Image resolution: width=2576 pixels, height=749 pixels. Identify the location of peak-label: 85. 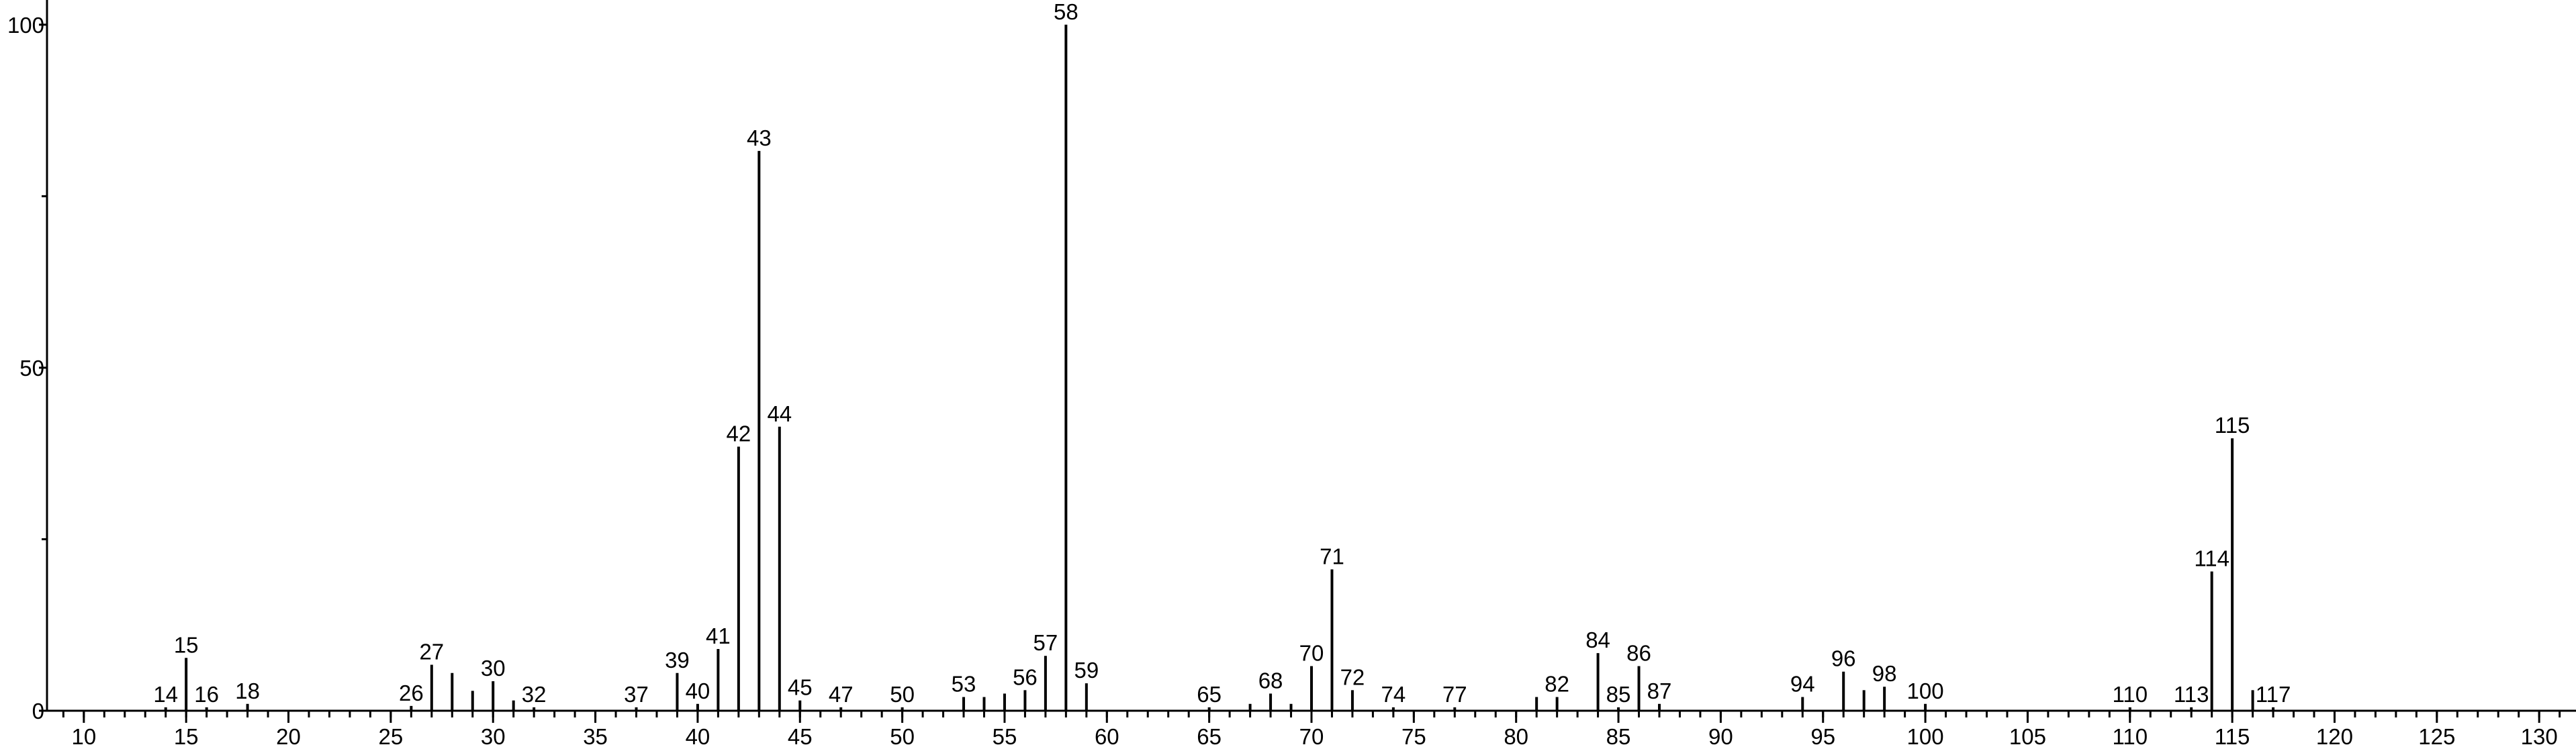
(1618, 695).